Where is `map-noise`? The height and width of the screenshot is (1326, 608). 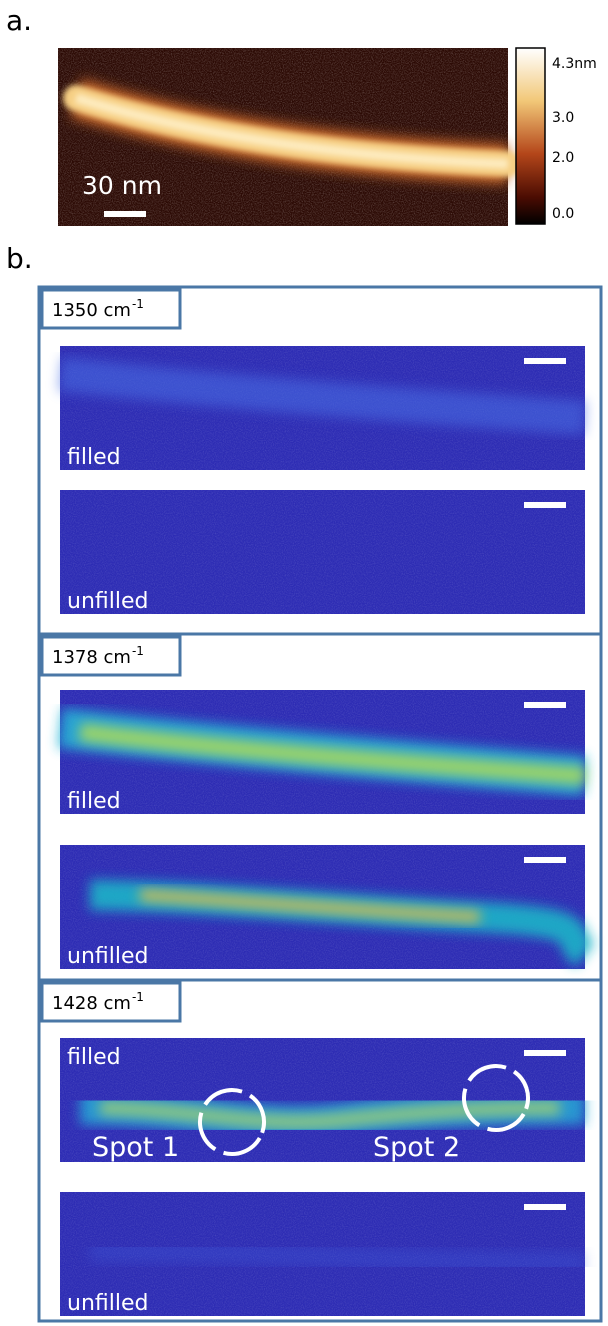
map-noise is located at coordinates (322, 552).